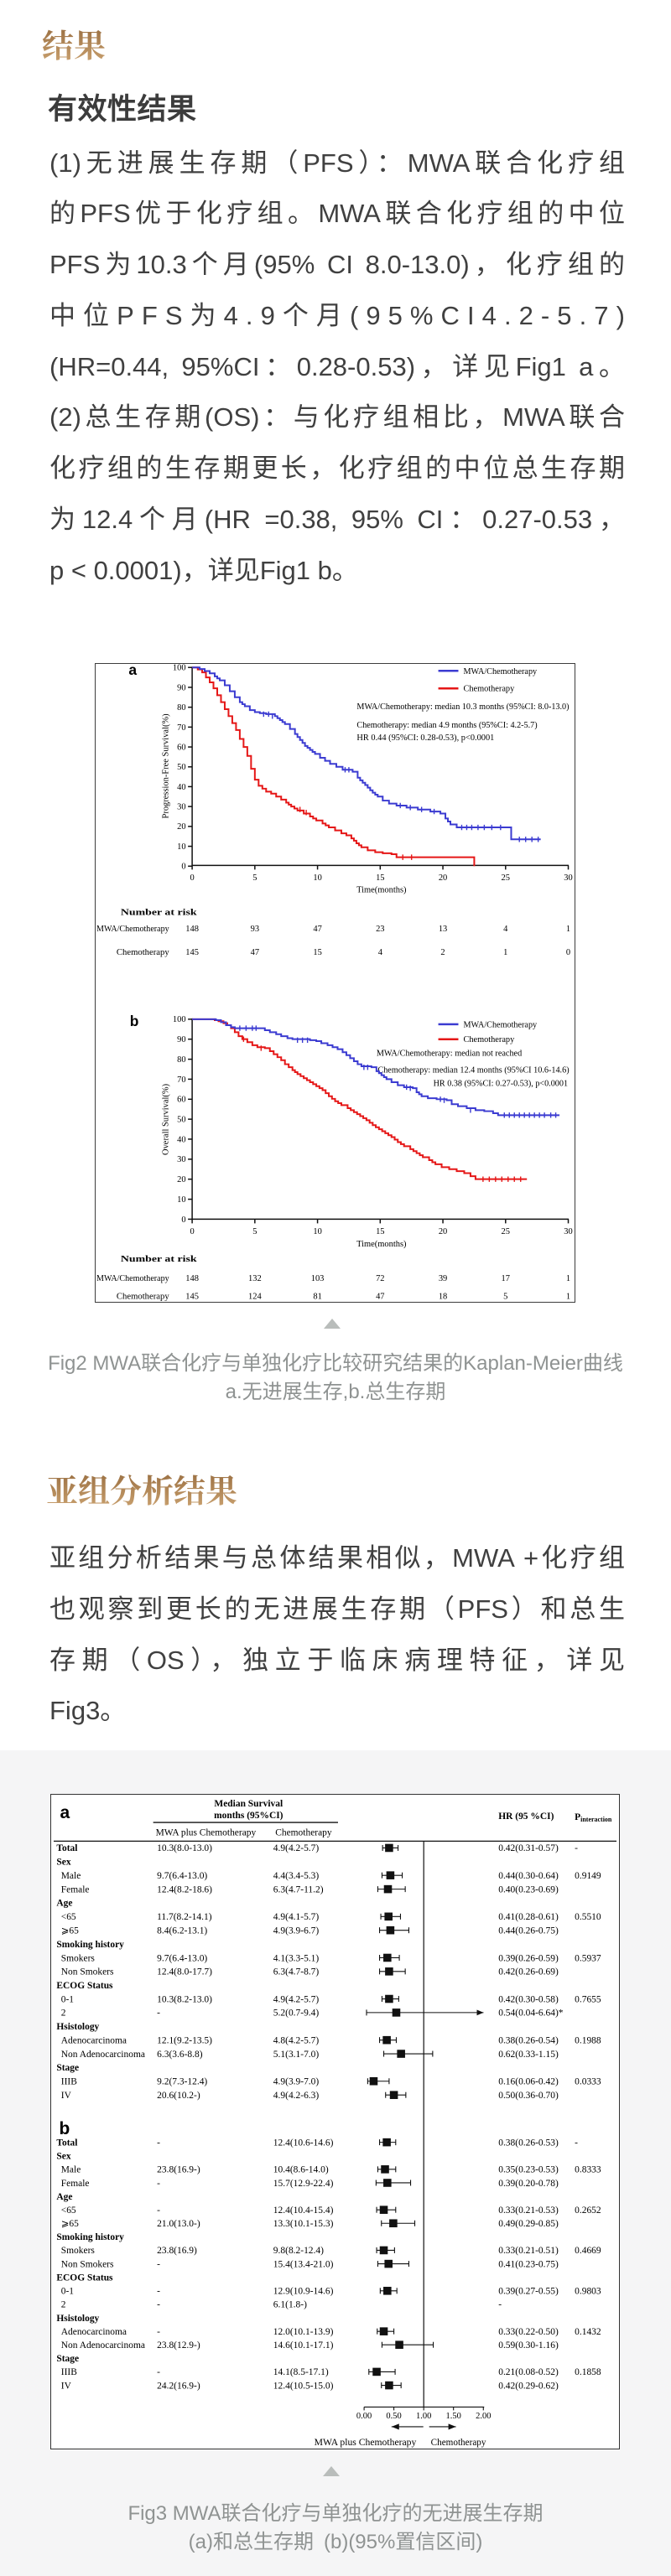 The height and width of the screenshot is (2576, 671). I want to click on svg-text: 0.9149, so click(588, 1876).